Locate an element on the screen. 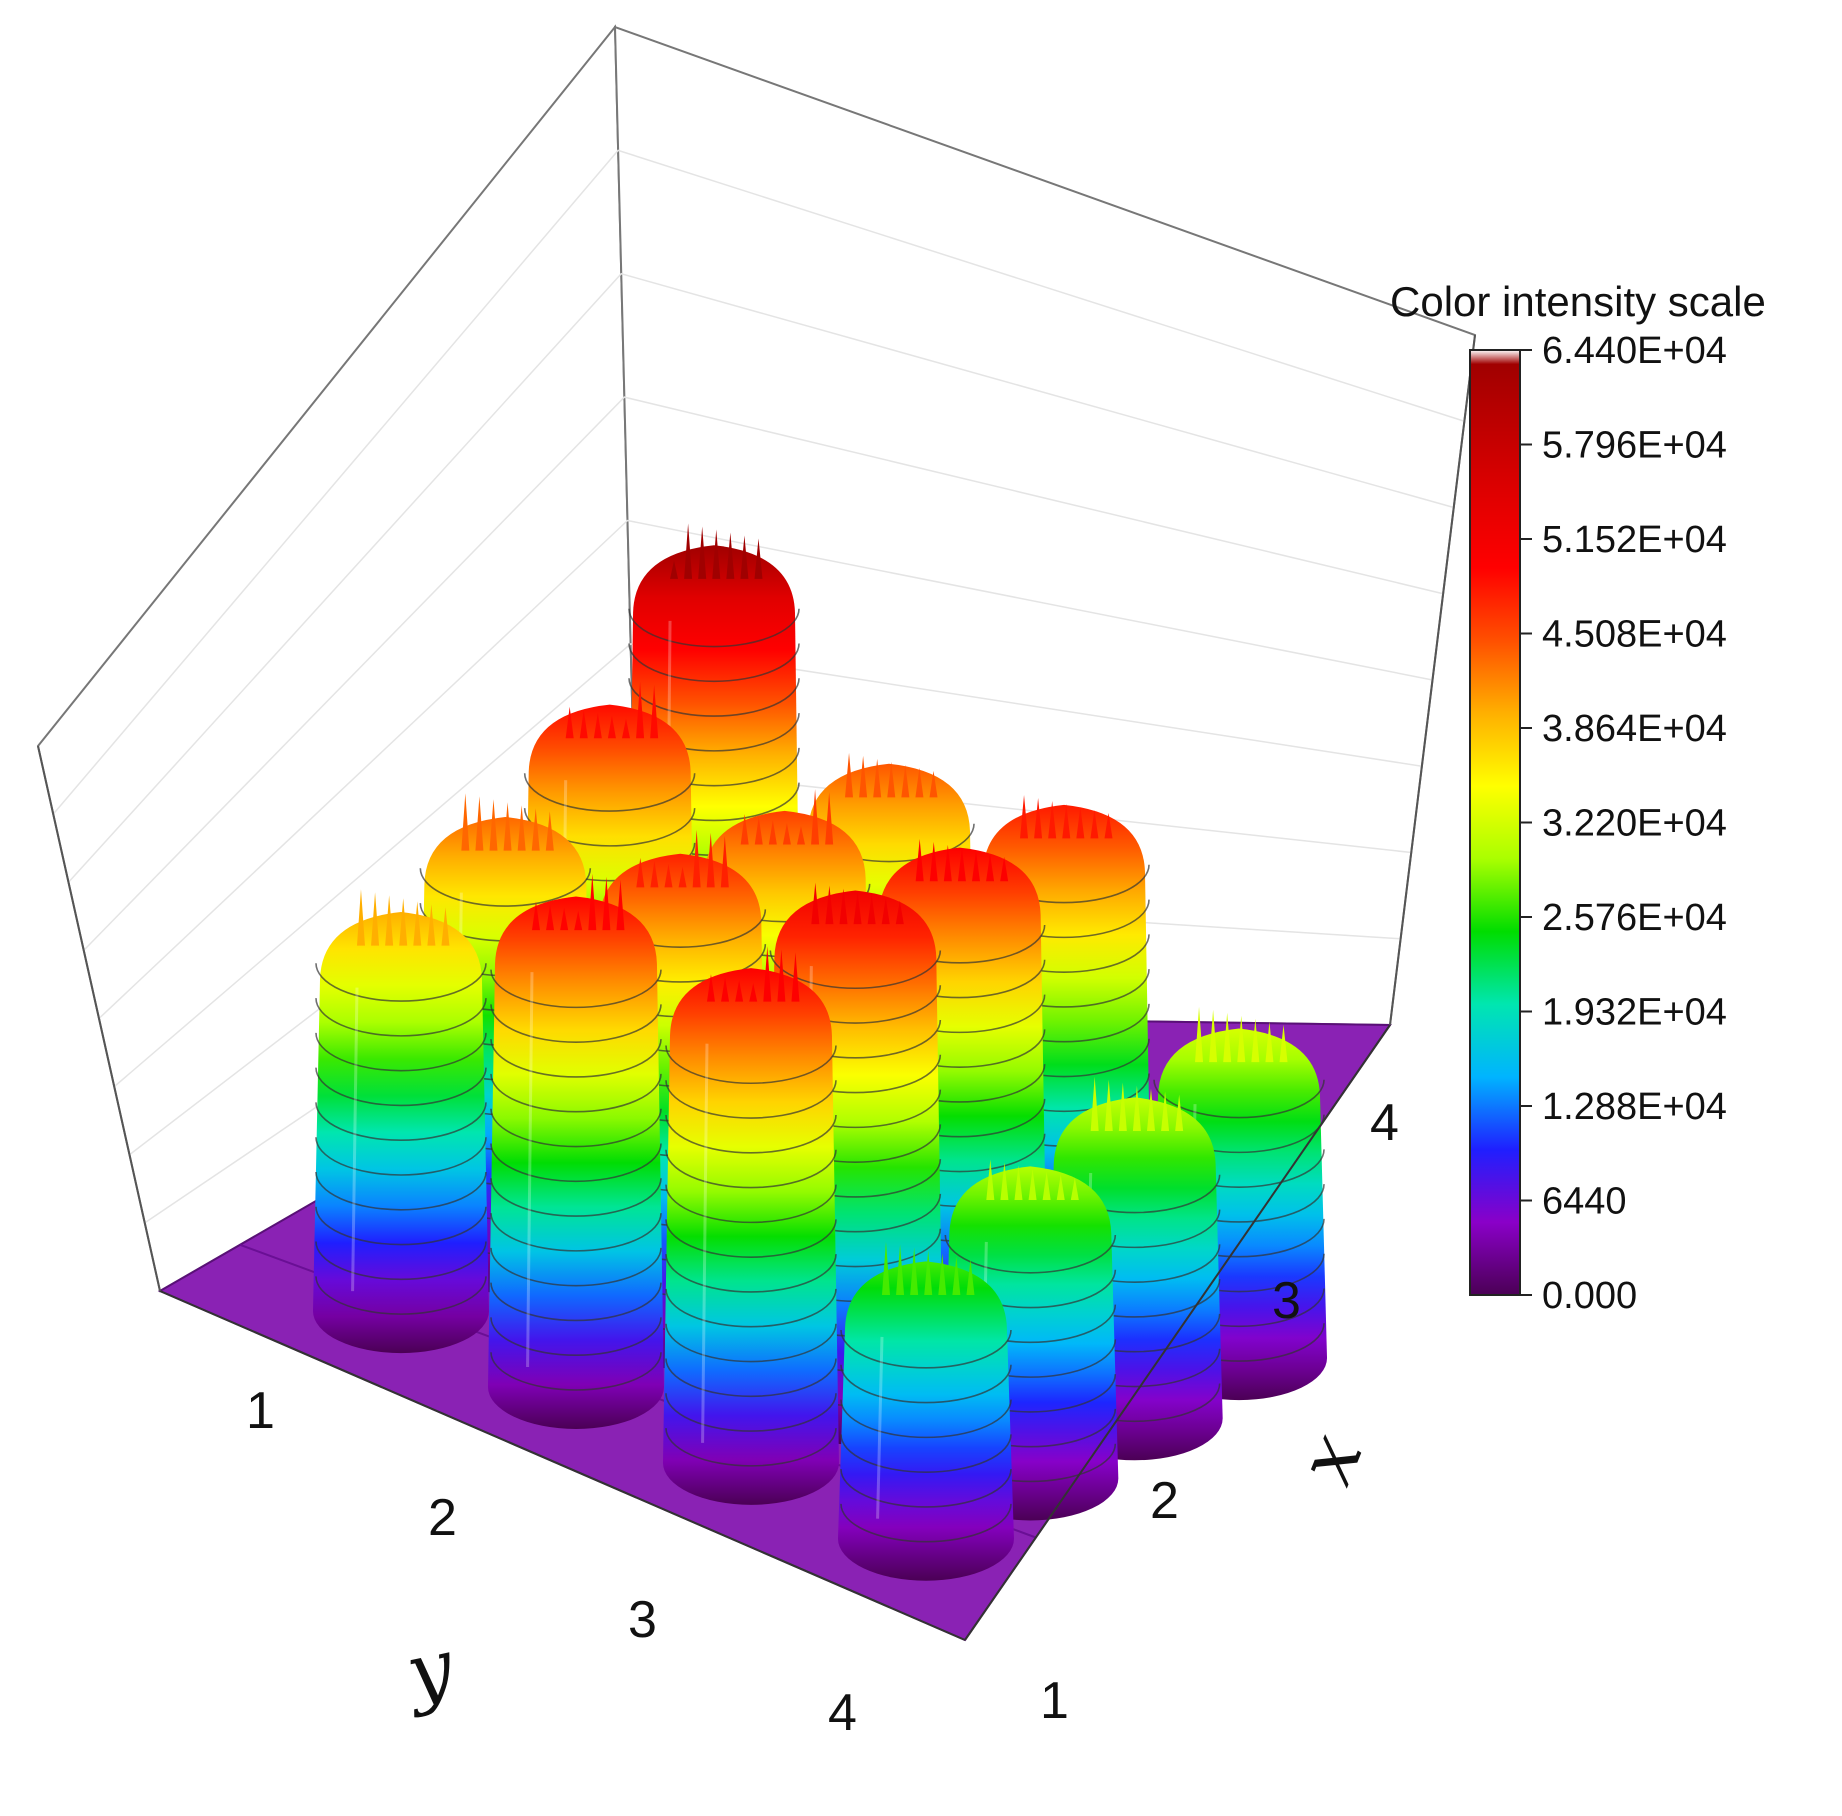 The height and width of the screenshot is (1816, 1842). box-front-edge-right is located at coordinates (1177, 1332).